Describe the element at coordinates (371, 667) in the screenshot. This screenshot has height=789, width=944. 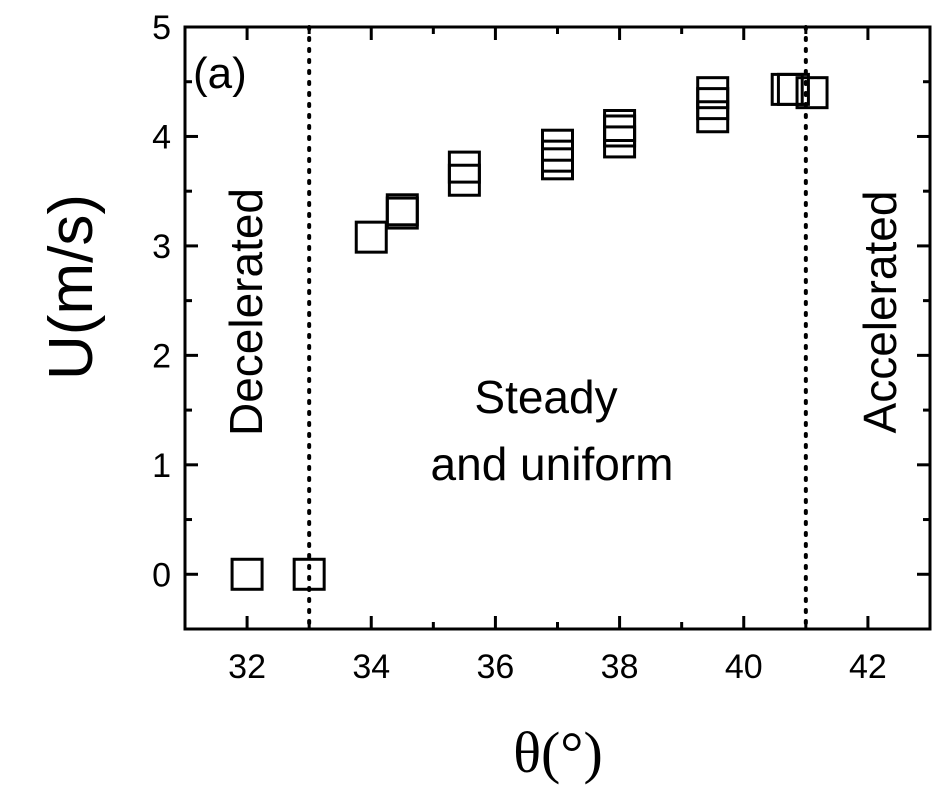
I see `x-tick-label: 34` at that location.